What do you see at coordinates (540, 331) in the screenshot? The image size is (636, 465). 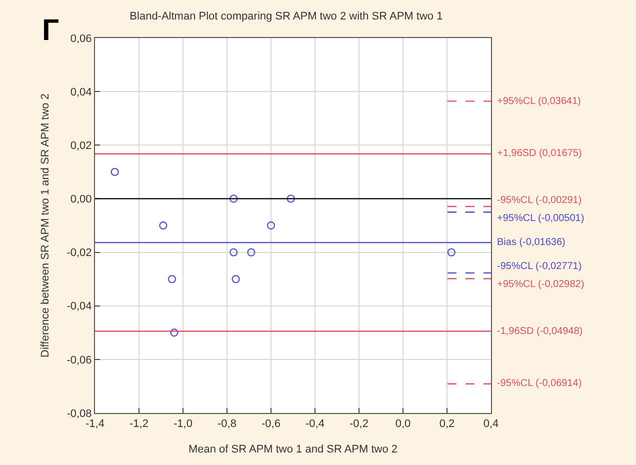 I see `ref-line-label: -1,96SD (-0,04948)` at bounding box center [540, 331].